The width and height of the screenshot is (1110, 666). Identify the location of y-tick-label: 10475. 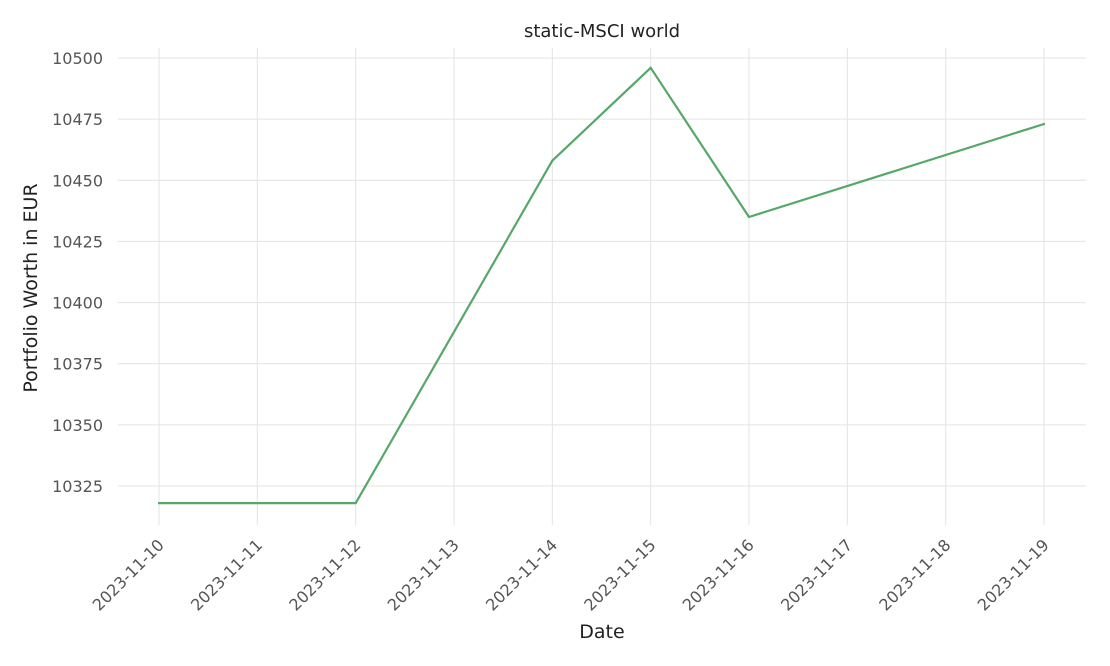
(77, 119).